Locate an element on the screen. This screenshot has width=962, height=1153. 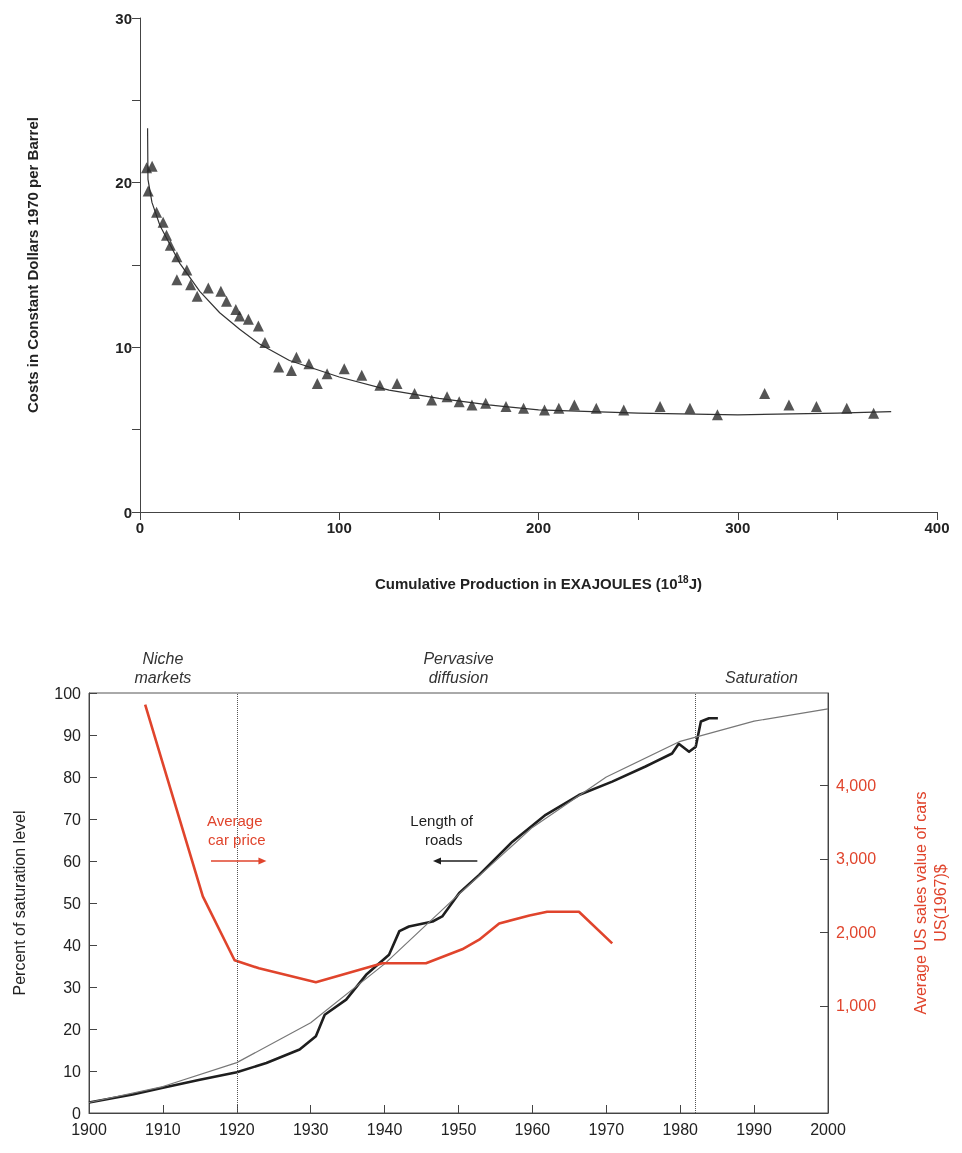
x-tick-label: 300 is located at coordinates (738, 527).